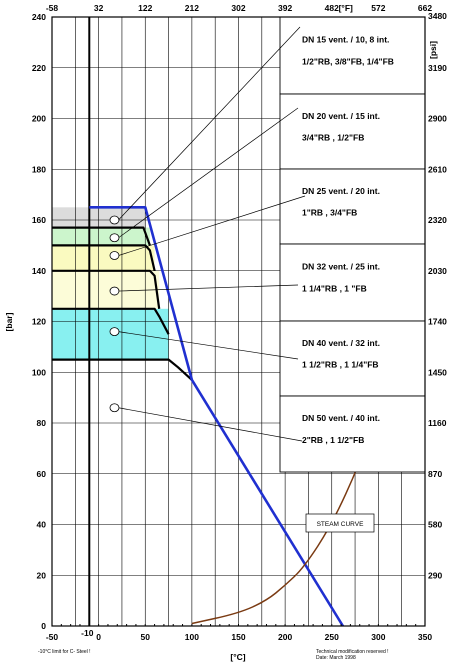  I want to click on x-tick-label: 250, so click(332, 637).